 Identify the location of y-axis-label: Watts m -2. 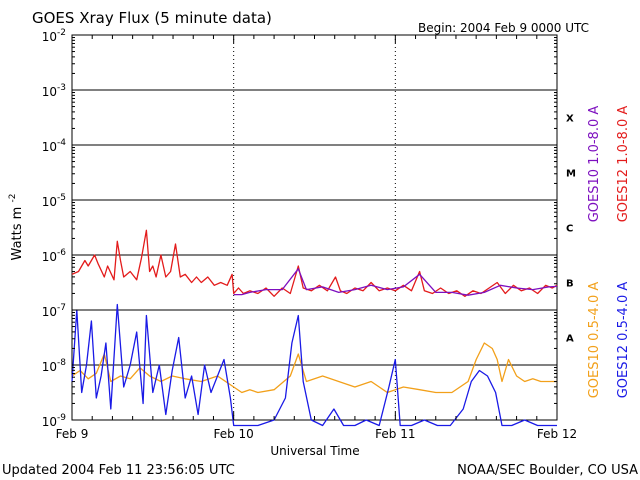
(16, 227).